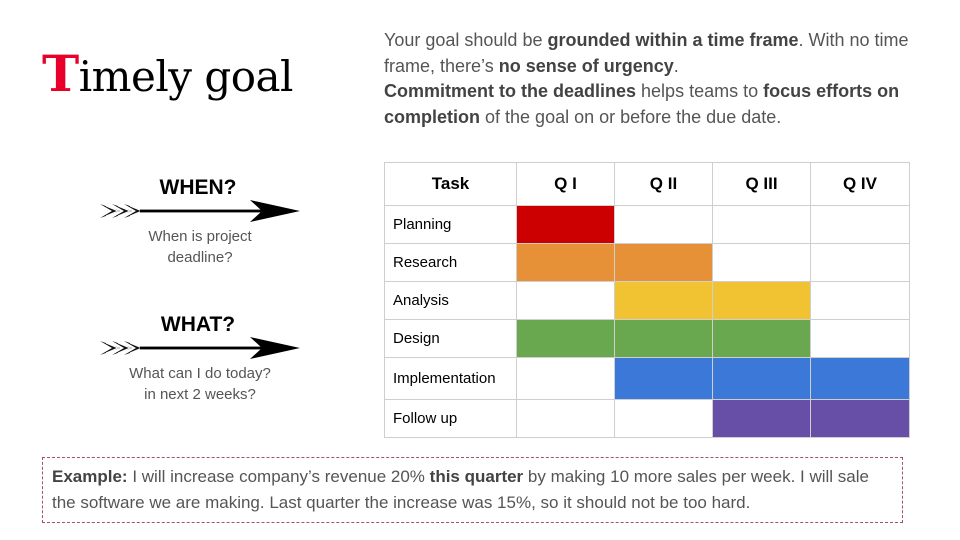 The image size is (960, 540). I want to click on header-q2: Q II, so click(663, 184).